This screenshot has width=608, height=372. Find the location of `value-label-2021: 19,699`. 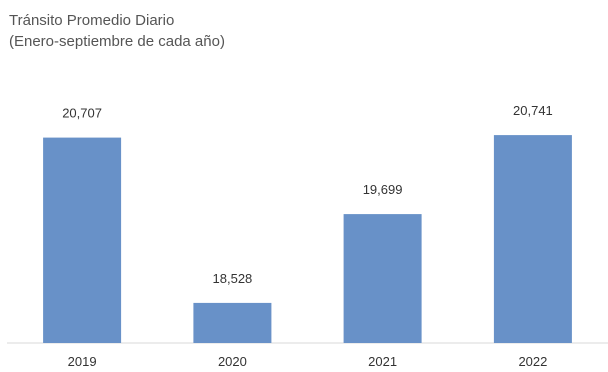

value-label-2021: 19,699 is located at coordinates (383, 189).